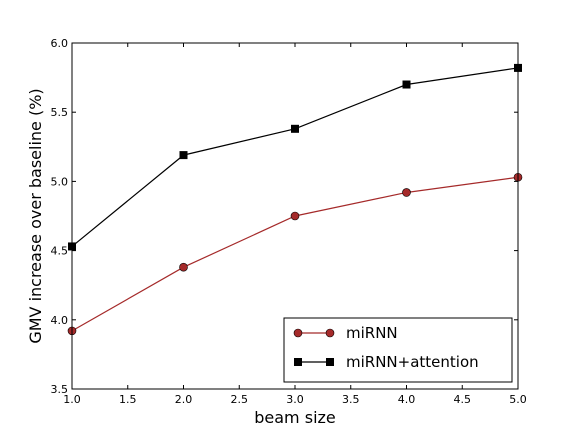 This screenshot has width=576, height=432. I want to click on y-tick-label: 6.0, so click(60, 43).